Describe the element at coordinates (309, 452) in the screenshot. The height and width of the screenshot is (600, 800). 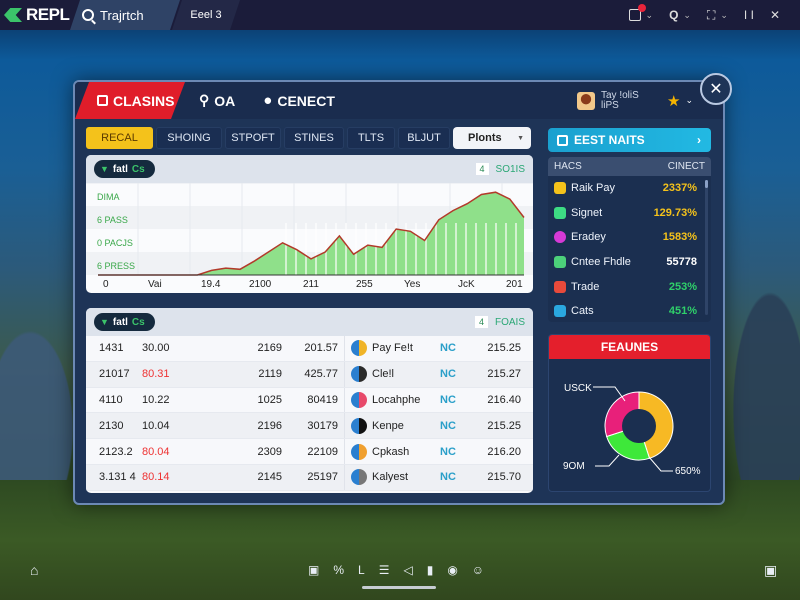
I see `table-row: 2123.2 80.04 2309 22109 Cpkash NC 216.20` at that location.